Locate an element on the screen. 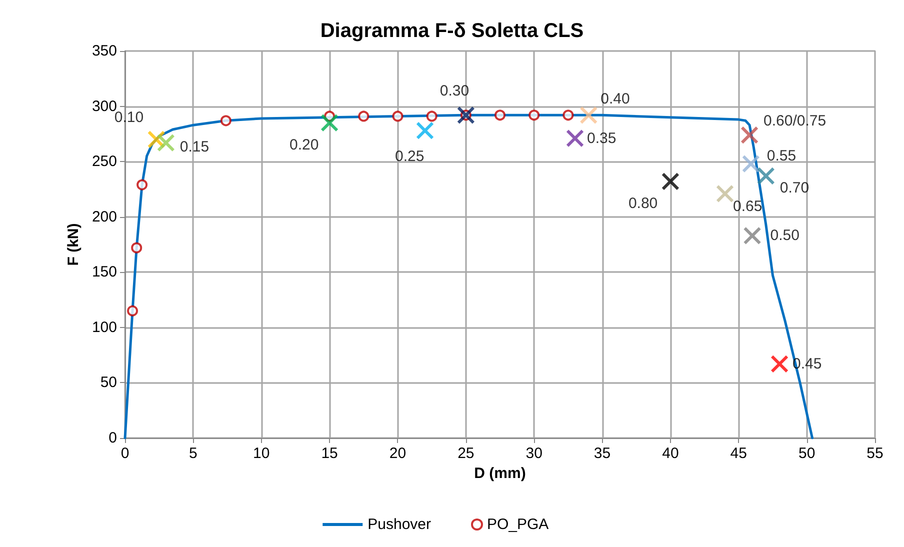  x-axis-title: D (mm) is located at coordinates (500, 473).